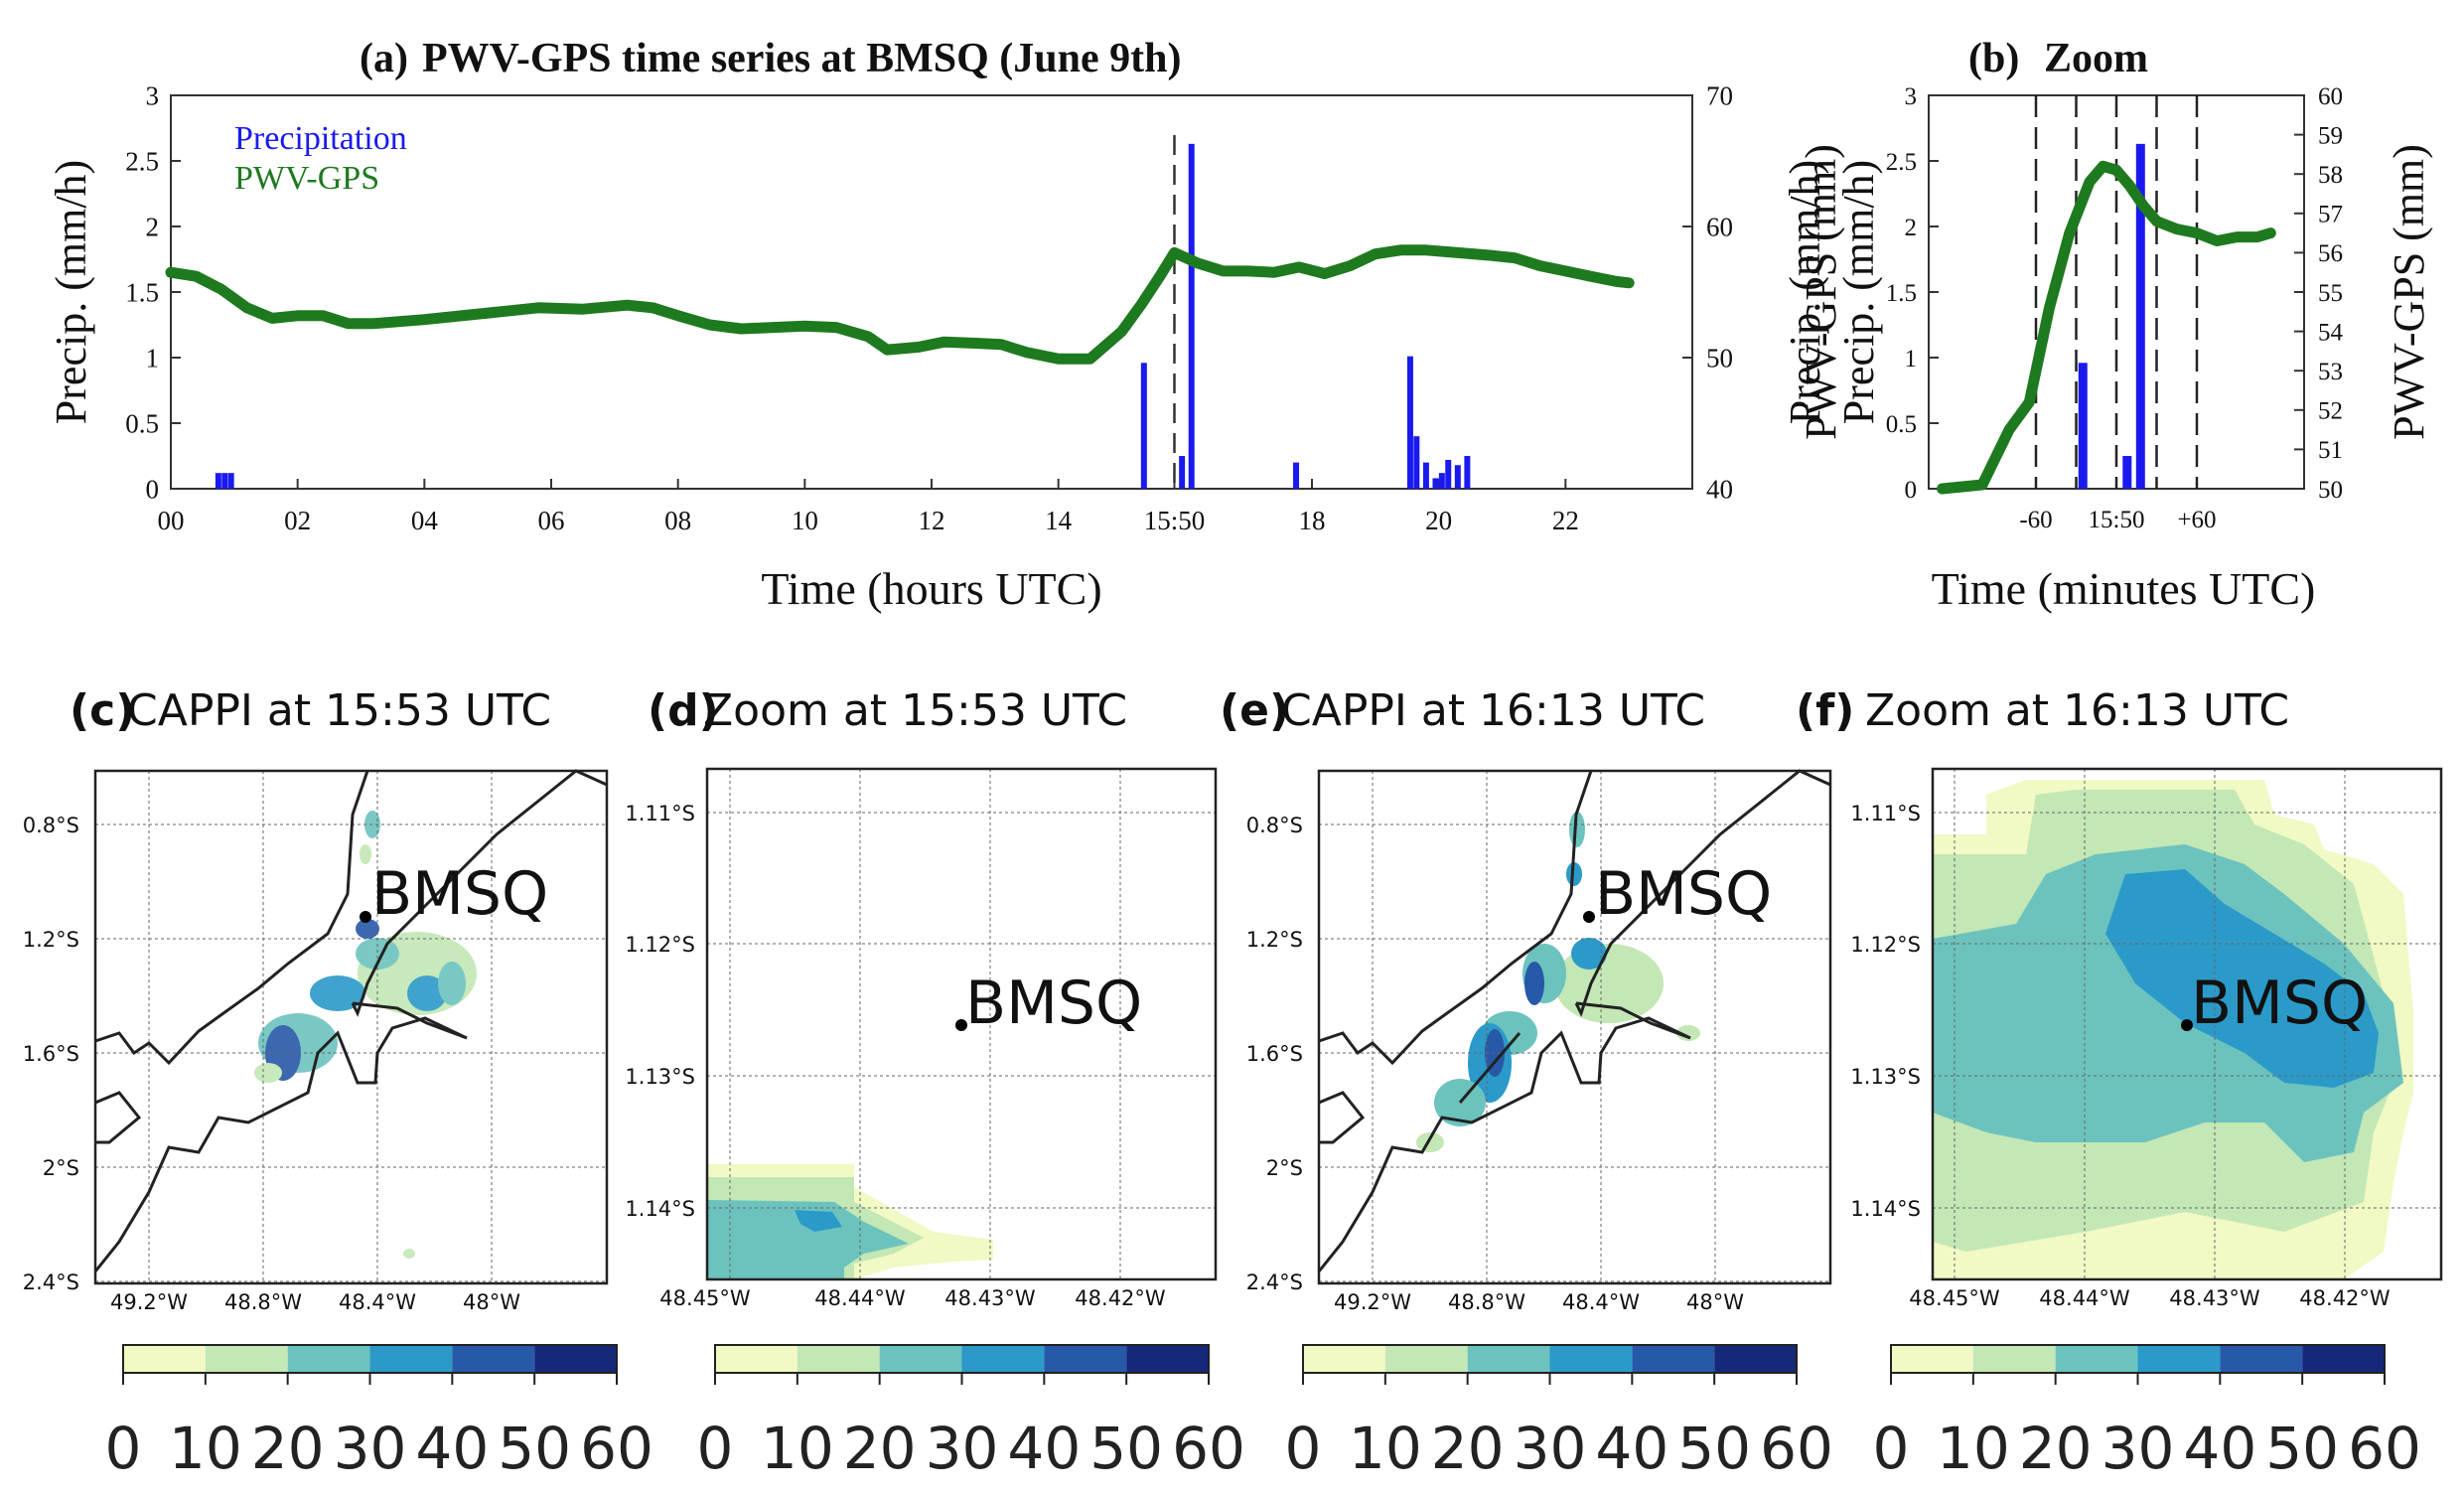 This screenshot has height=1494, width=2464. Describe the element at coordinates (2077, 710) in the screenshot. I see `panel-f-title: Zoom at 16:13 UTC` at that location.